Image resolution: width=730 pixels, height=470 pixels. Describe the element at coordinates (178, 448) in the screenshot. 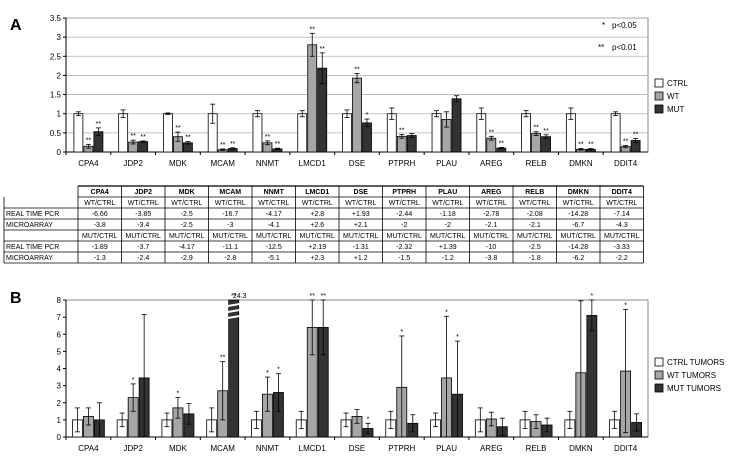

I see `b-category-label-mdk: MDK` at that location.